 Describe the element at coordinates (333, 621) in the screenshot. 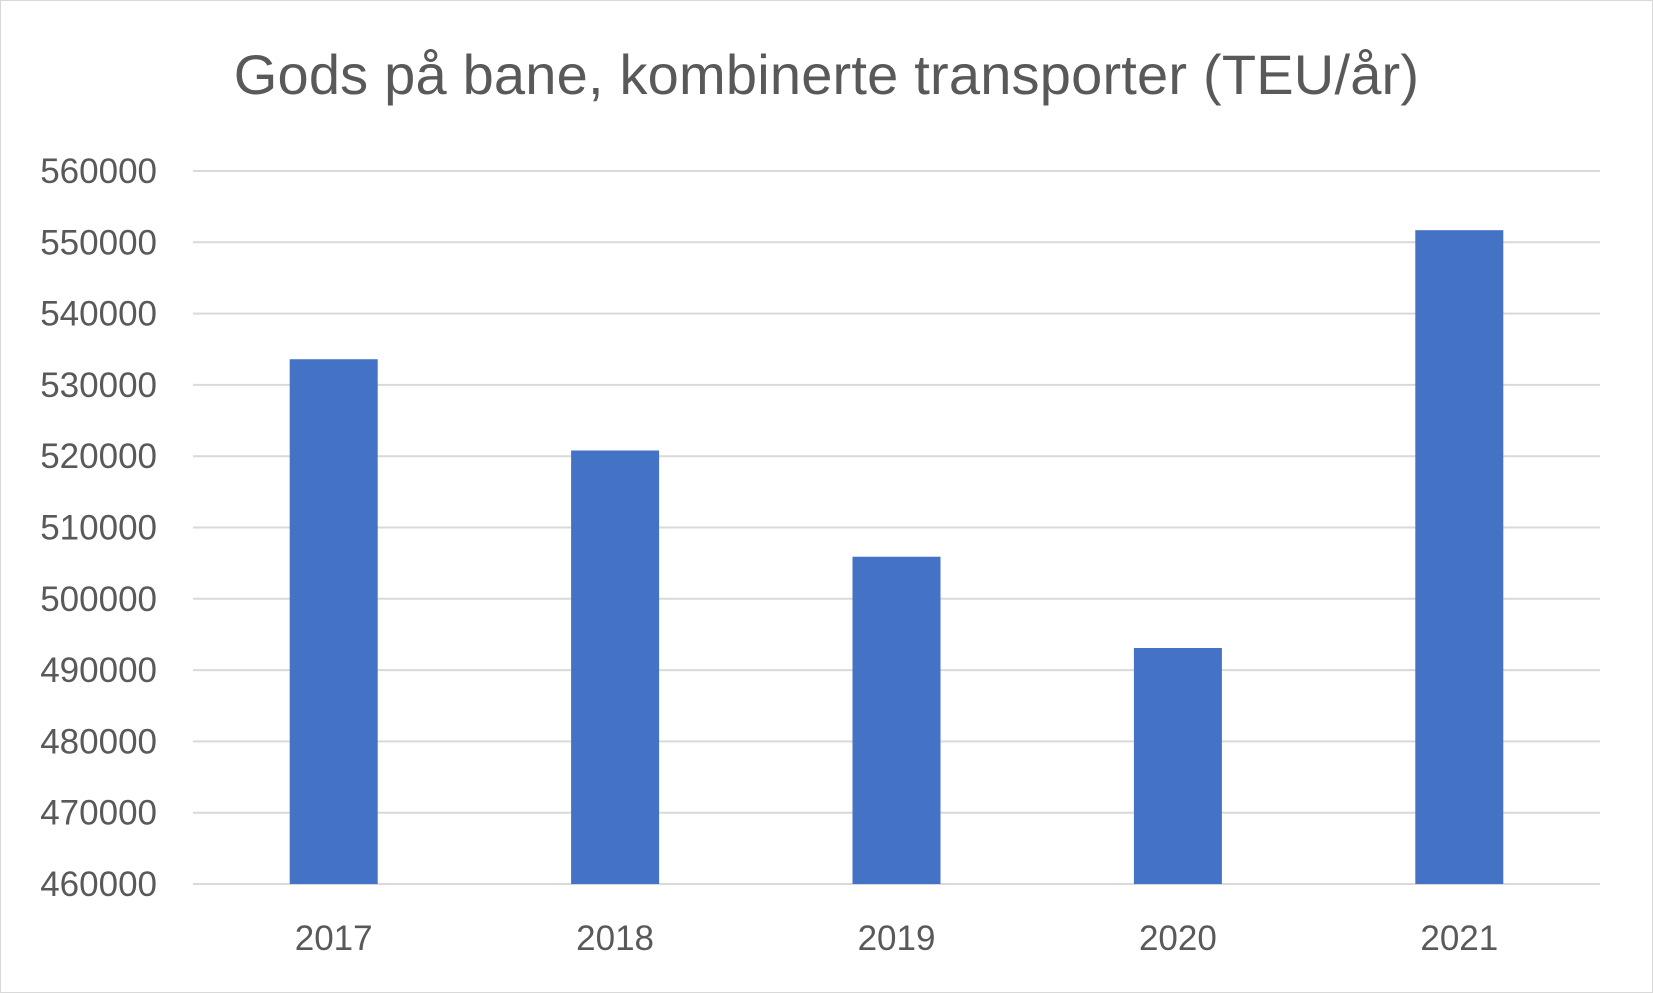

I see `bar-2017` at that location.